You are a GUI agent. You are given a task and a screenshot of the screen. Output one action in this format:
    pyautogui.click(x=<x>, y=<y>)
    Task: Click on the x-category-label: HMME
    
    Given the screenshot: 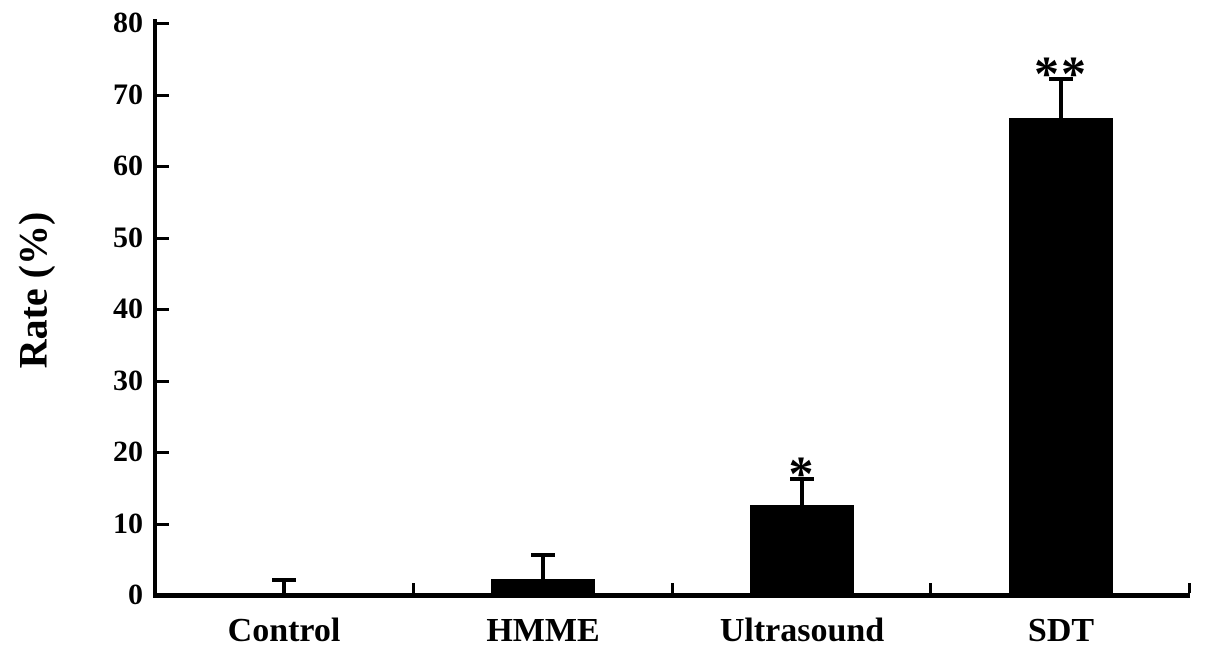 What is the action you would take?
    pyautogui.click(x=543, y=630)
    